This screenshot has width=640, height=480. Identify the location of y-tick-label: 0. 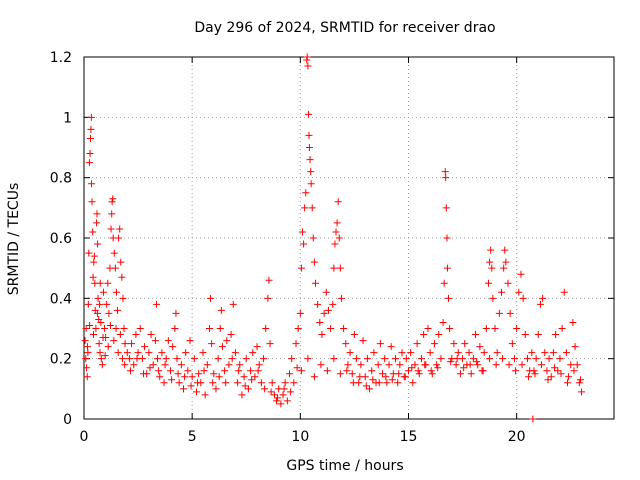
(67, 420).